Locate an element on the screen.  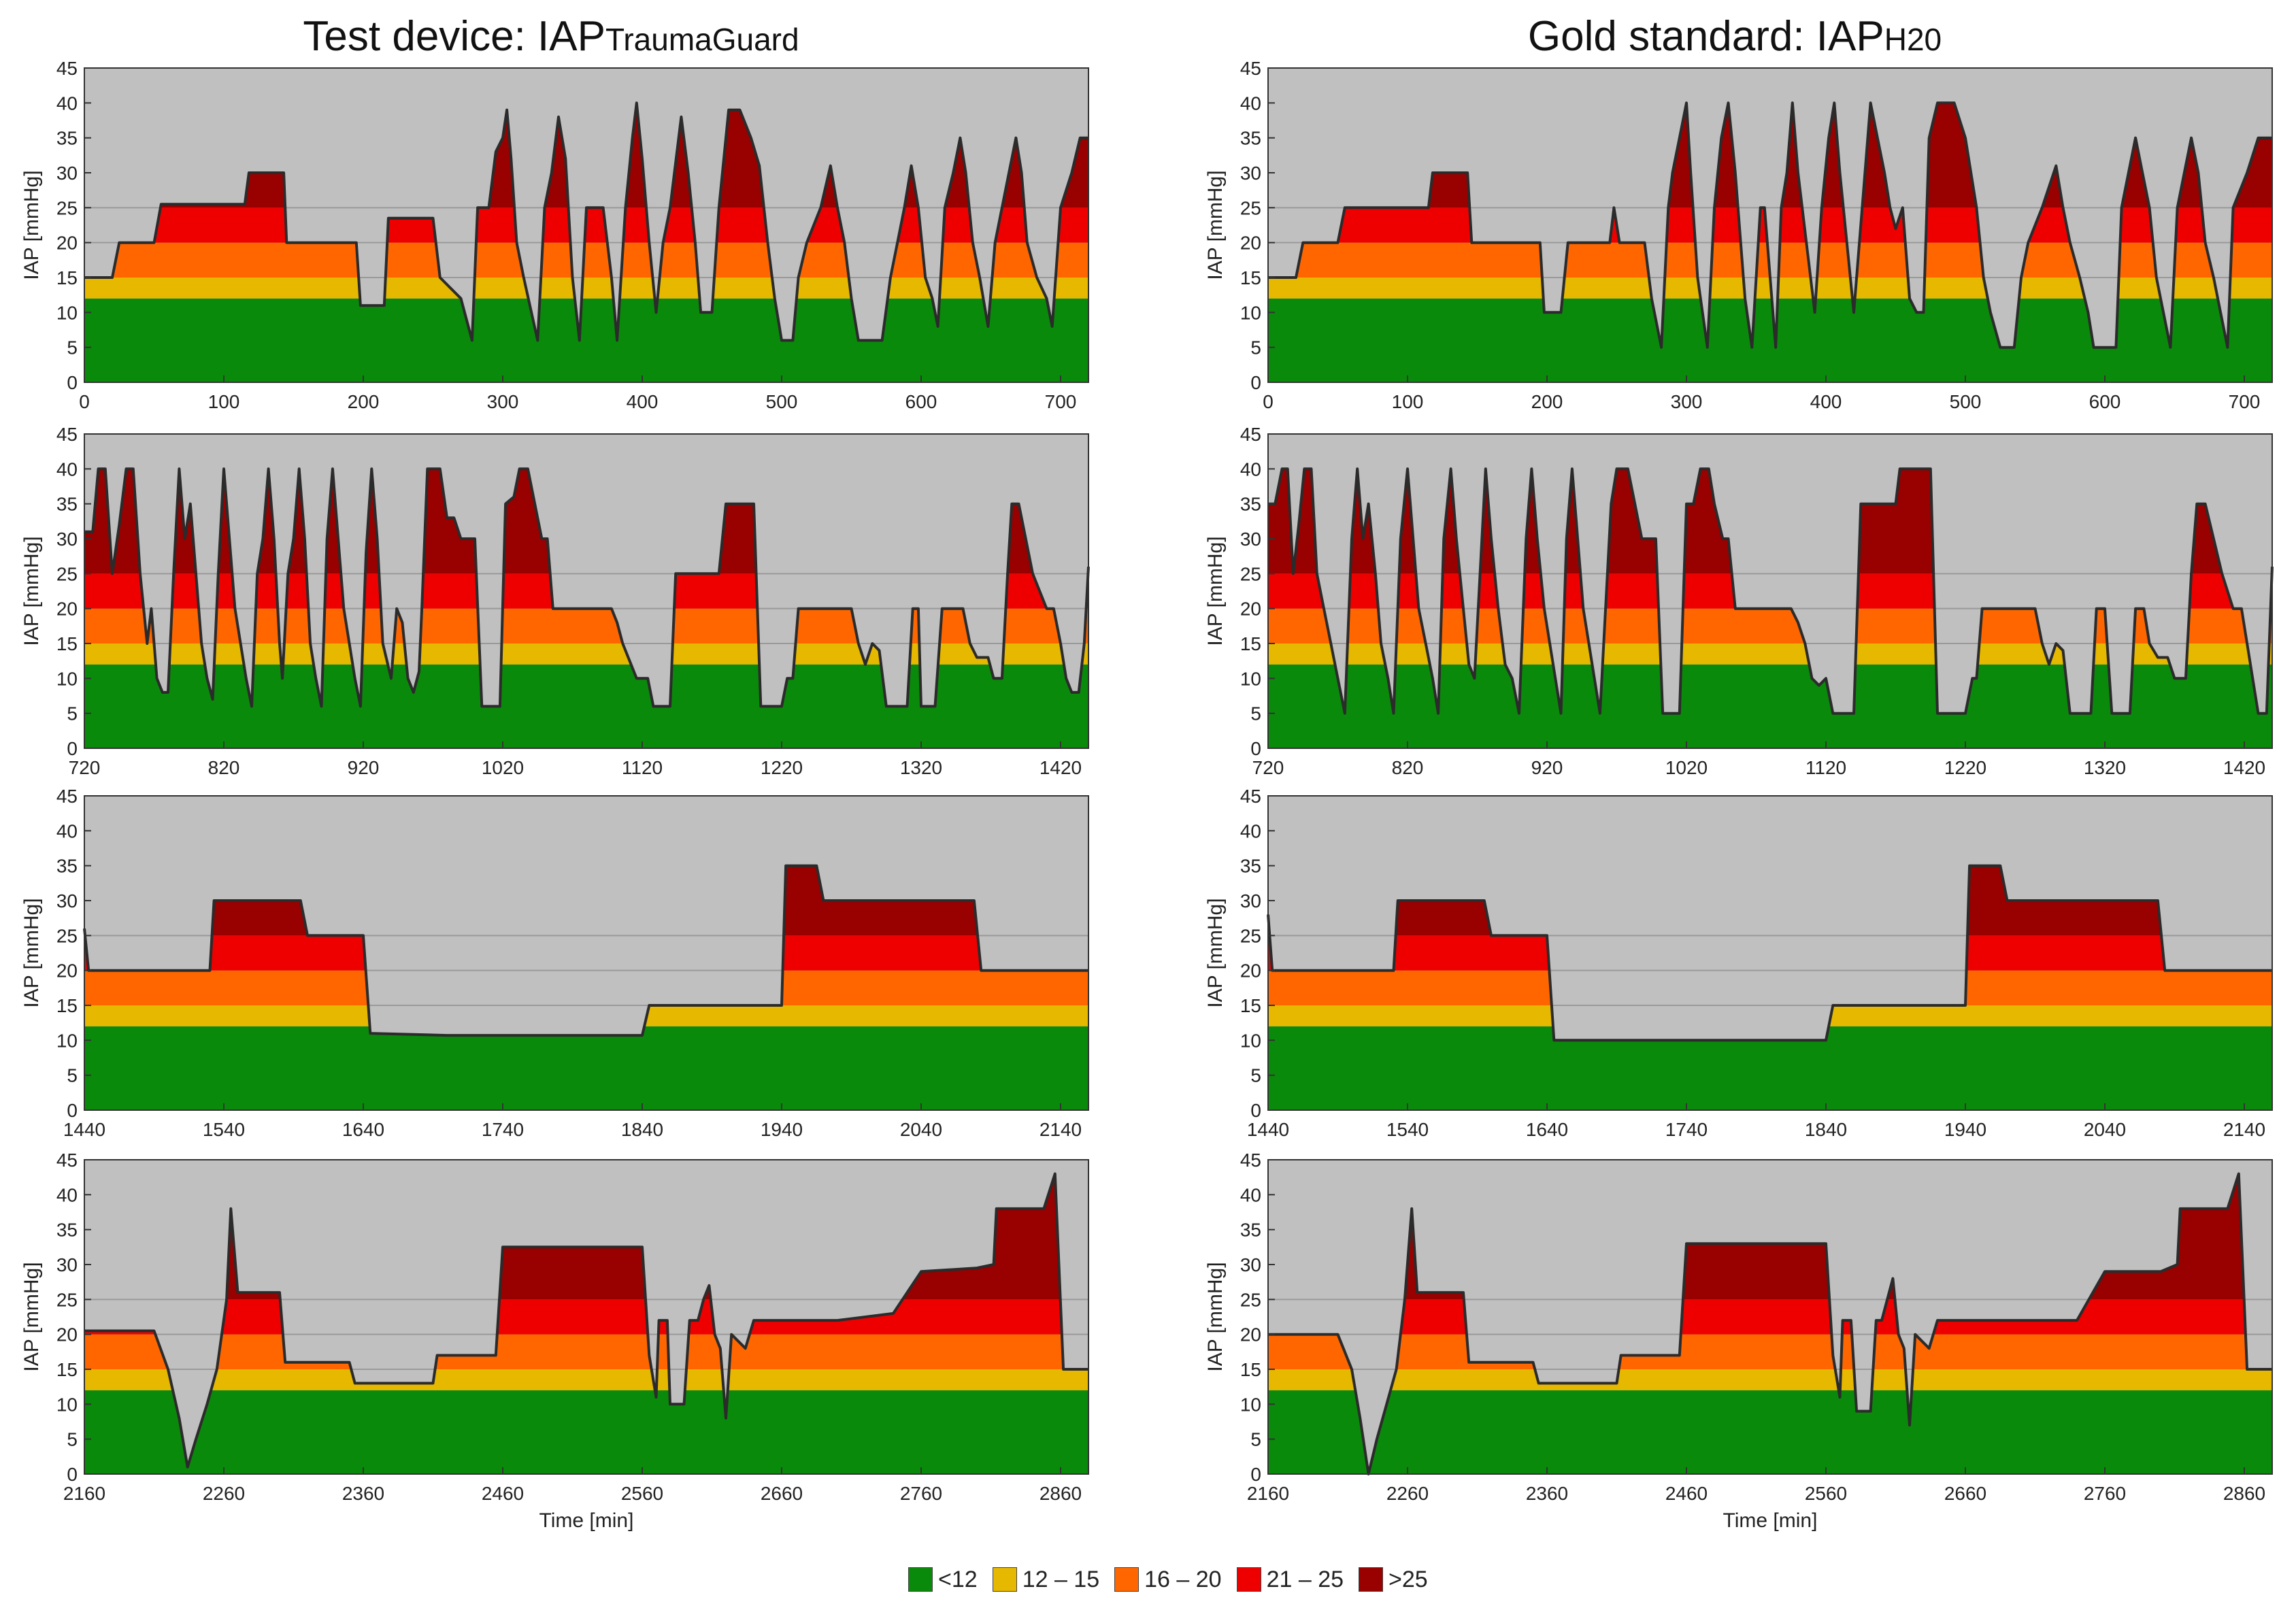
x-tick-label: 1740 is located at coordinates (503, 1130).